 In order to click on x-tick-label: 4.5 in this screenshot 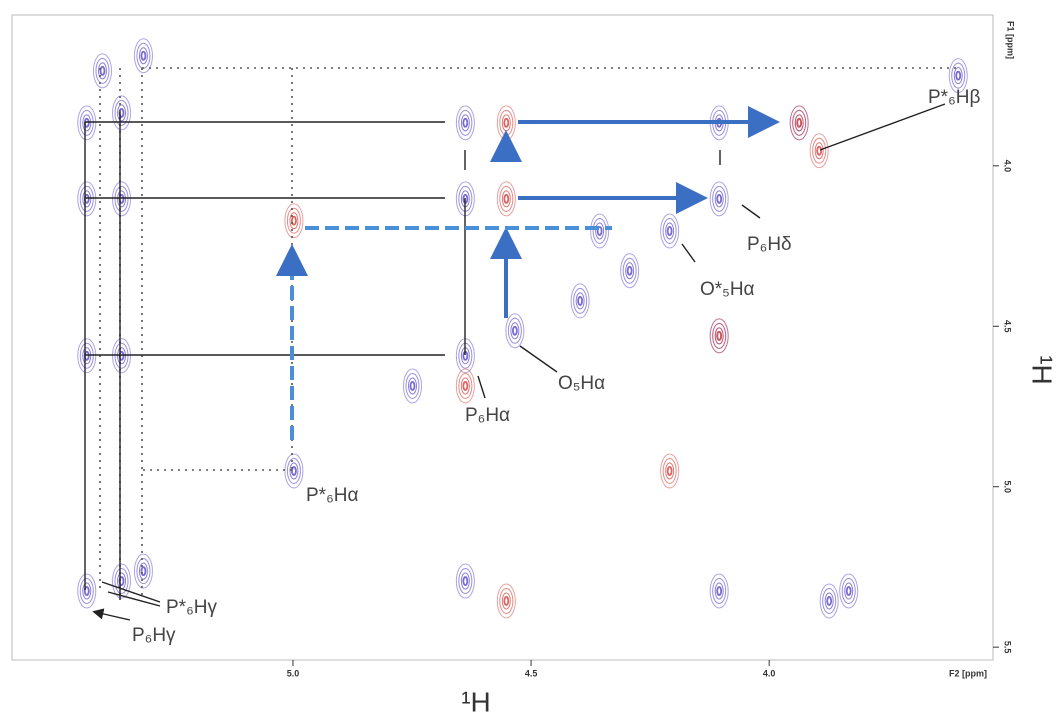, I will do `click(531, 673)`.